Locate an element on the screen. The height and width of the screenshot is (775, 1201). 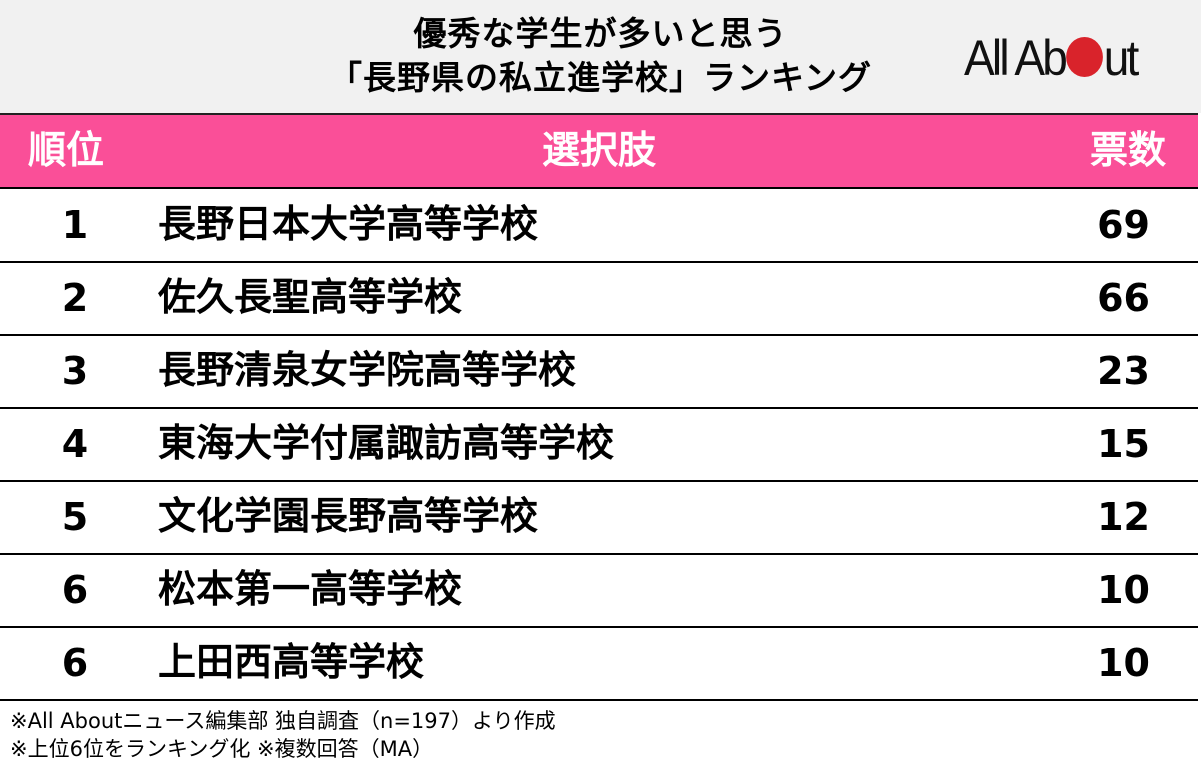
votes-cell: 15 is located at coordinates (1123, 444).